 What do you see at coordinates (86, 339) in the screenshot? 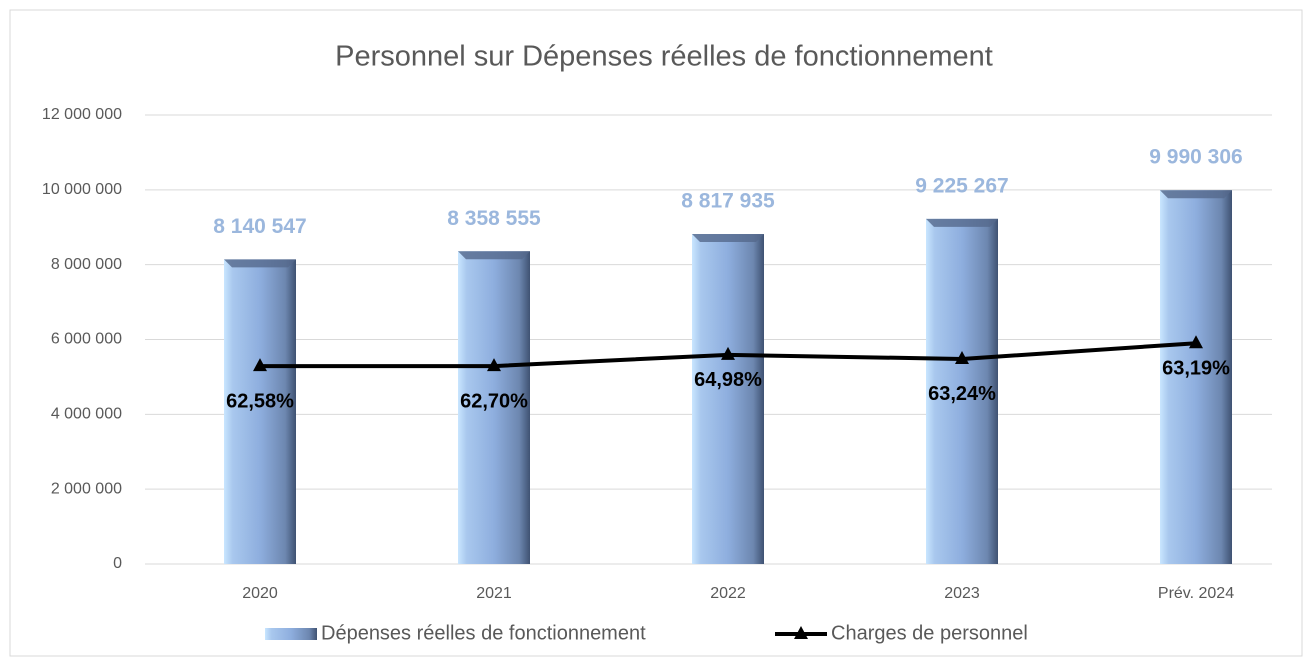
I see `y-tick-label: 6 000 000` at bounding box center [86, 339].